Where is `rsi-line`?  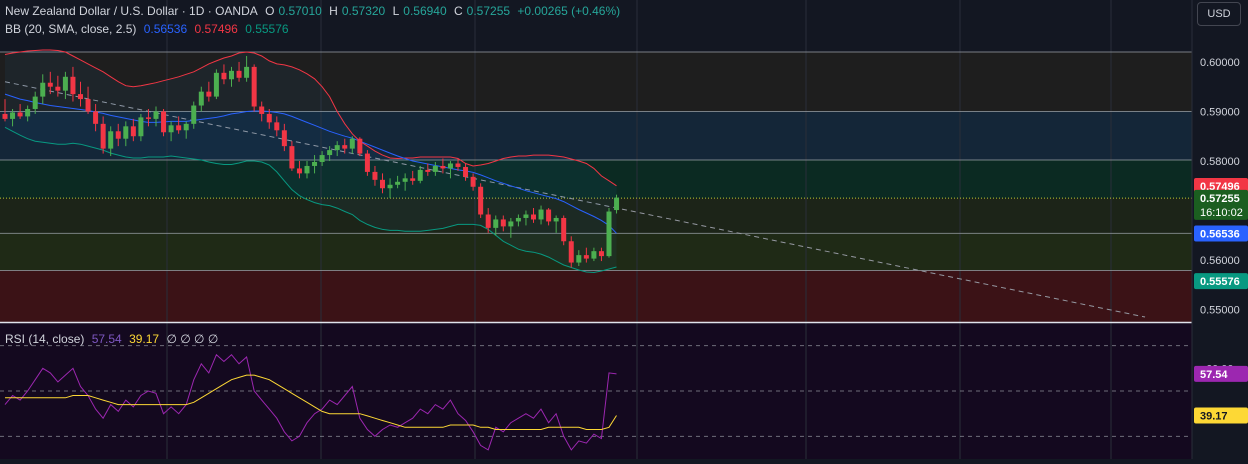
rsi-line is located at coordinates (310, 402).